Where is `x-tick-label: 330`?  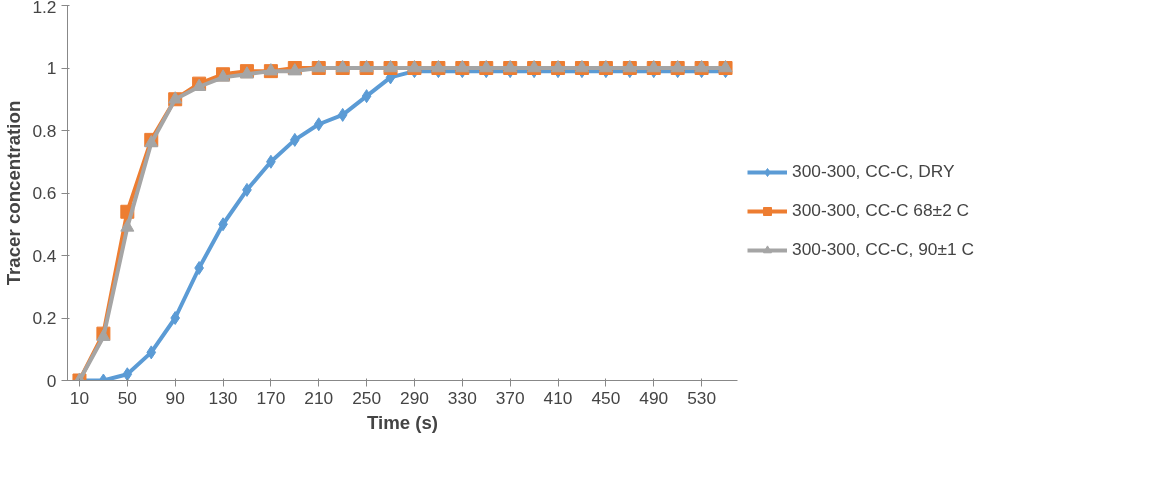
x-tick-label: 330 is located at coordinates (462, 397).